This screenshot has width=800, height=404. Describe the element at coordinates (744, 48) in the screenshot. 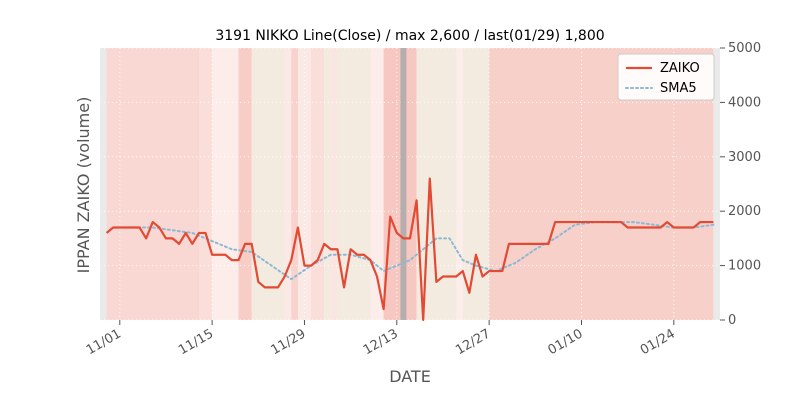

I see `y-tick-label-5: 5000` at that location.